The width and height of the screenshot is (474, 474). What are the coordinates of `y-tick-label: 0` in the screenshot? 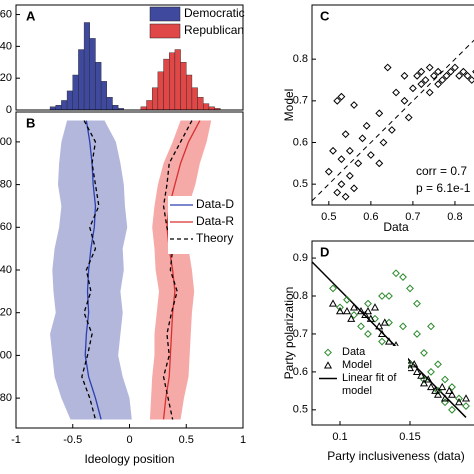 It's located at (9, 110).